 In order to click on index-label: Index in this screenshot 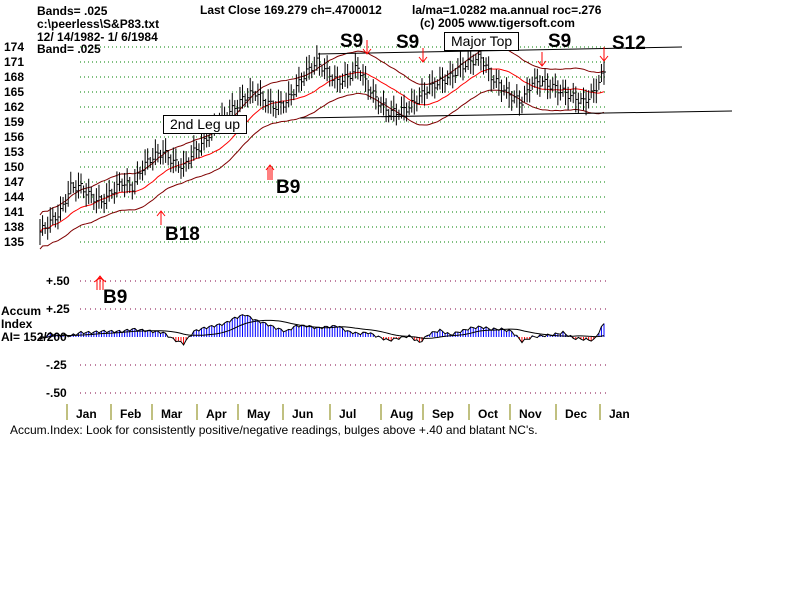, I will do `click(17, 324)`.